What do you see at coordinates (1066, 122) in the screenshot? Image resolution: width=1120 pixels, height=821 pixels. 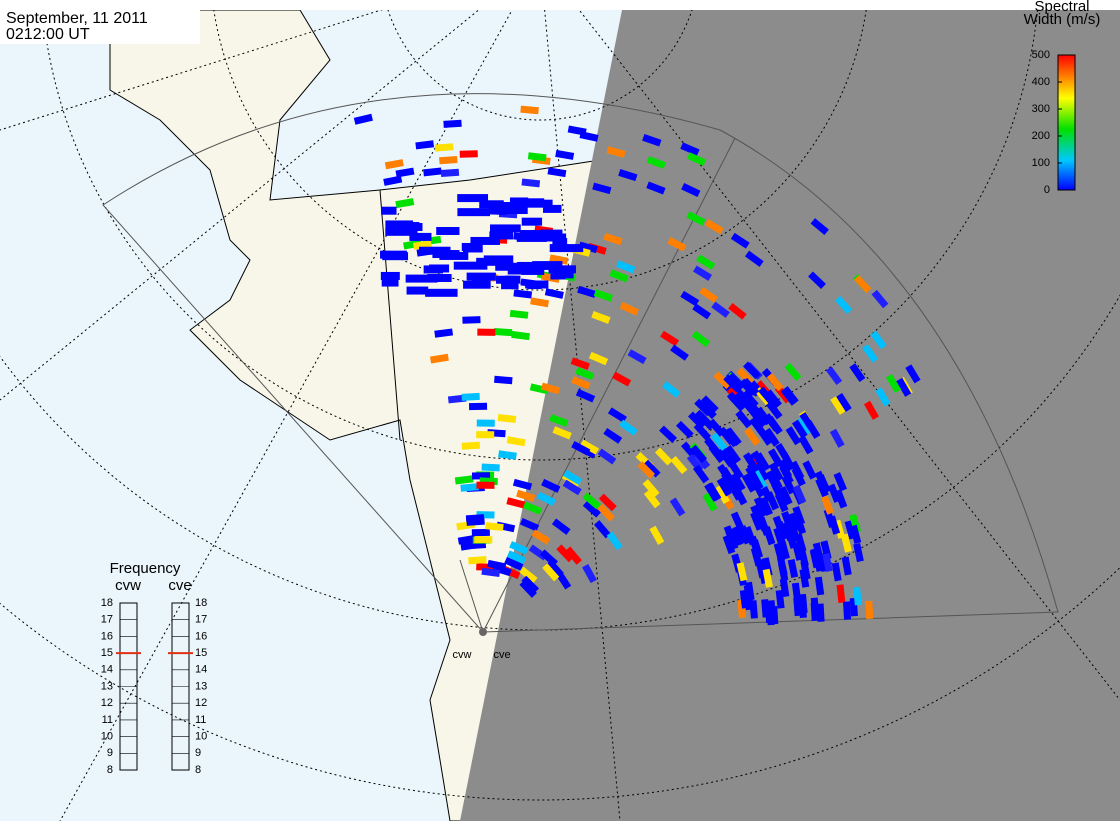 I see `colorbar` at bounding box center [1066, 122].